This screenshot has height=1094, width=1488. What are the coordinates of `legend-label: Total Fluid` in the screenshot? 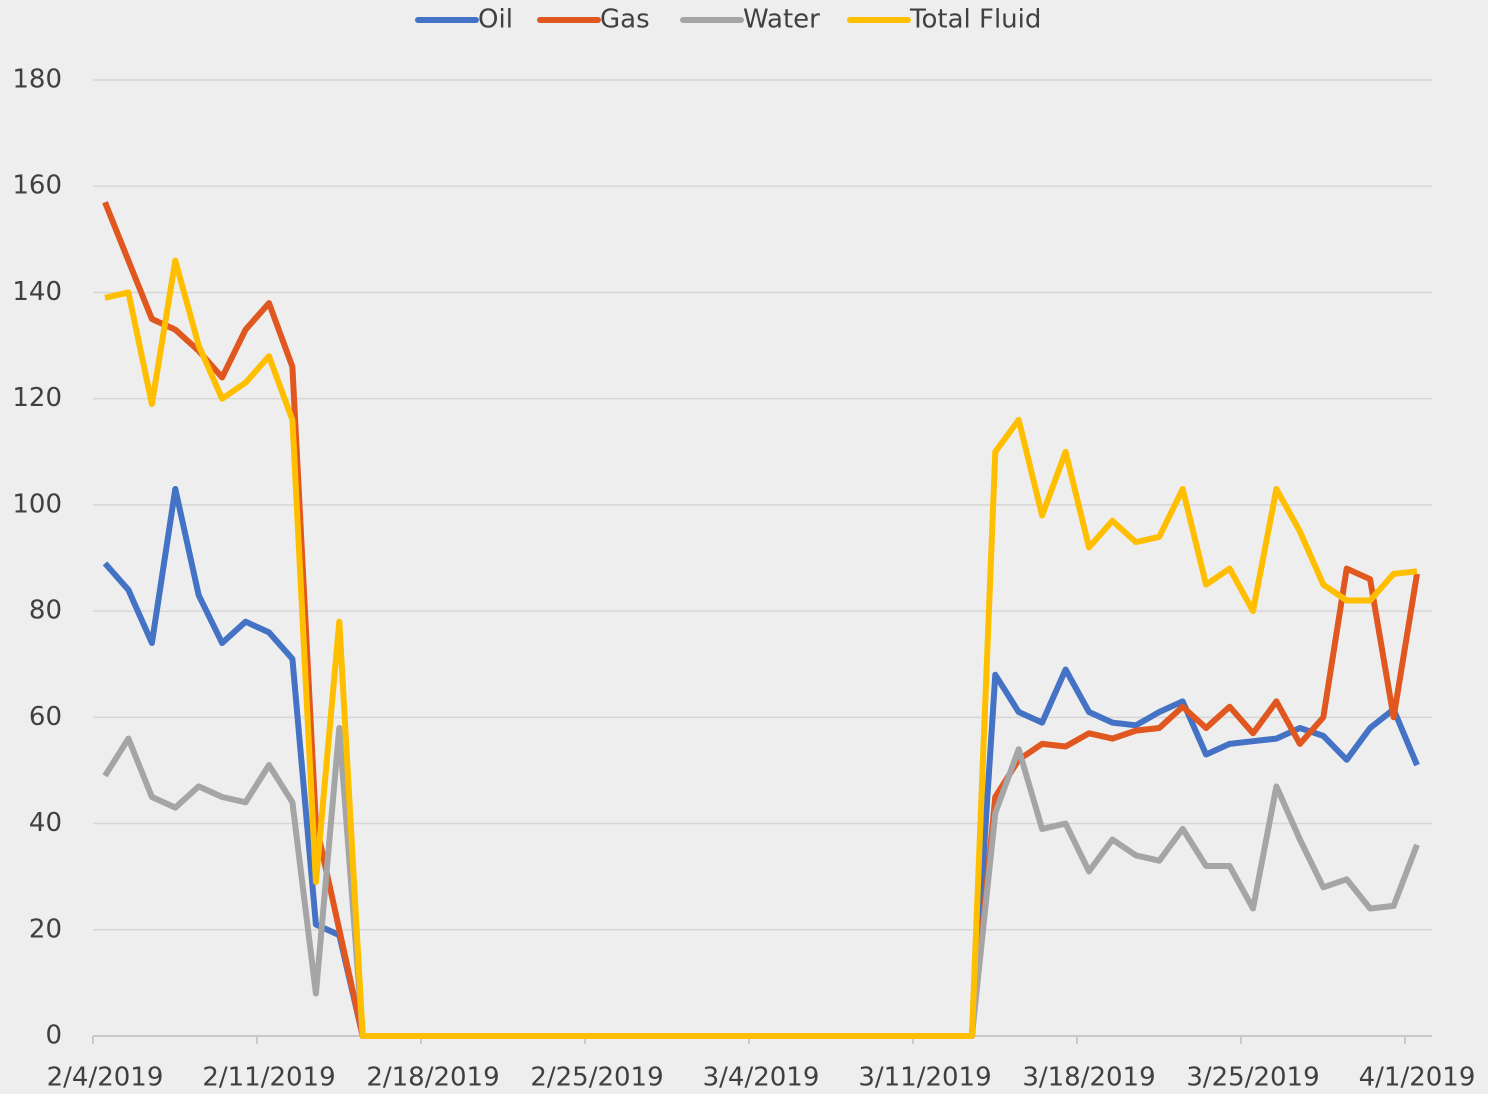 It's located at (975, 20).